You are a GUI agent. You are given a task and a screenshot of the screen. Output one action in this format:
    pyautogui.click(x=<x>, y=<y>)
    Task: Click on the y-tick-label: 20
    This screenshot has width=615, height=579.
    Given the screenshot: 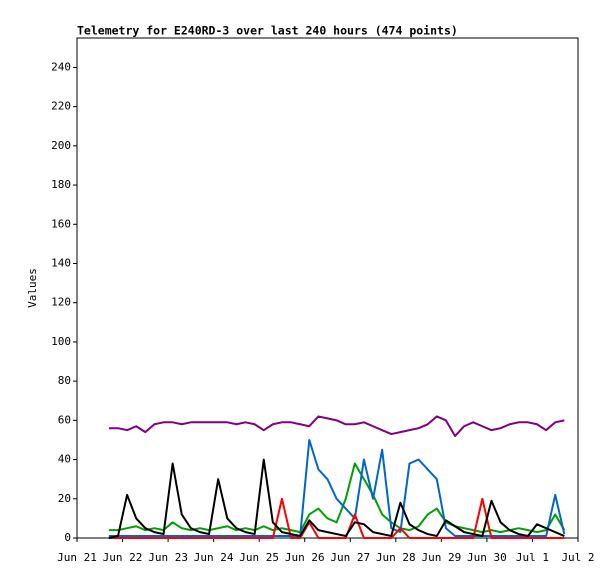 What is the action you would take?
    pyautogui.click(x=64, y=498)
    